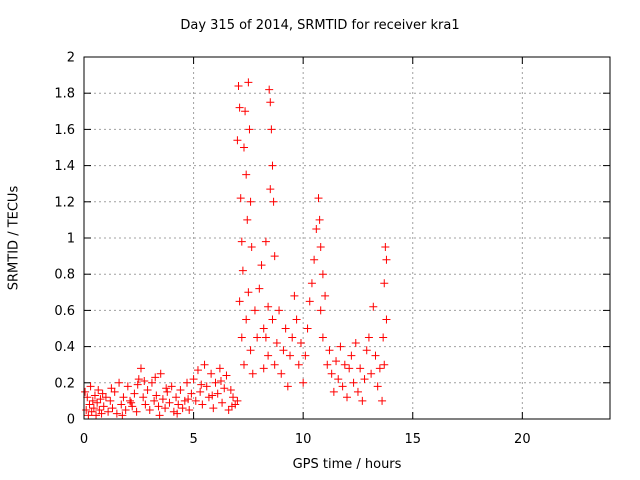 The height and width of the screenshot is (480, 640). What do you see at coordinates (64, 347) in the screenshot?
I see `y-tick-label: 0.4` at bounding box center [64, 347].